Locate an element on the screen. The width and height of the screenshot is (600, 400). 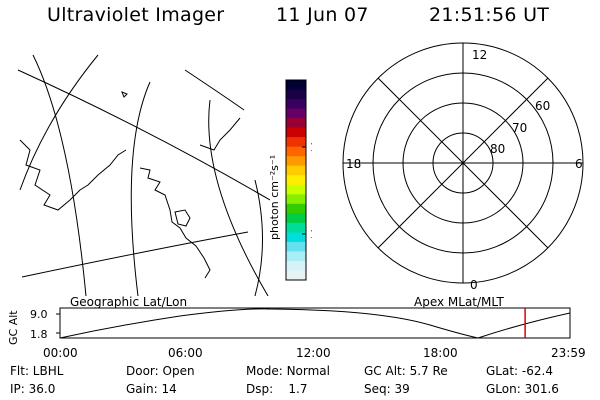
time-tick: 12:00 is located at coordinates (313, 353).